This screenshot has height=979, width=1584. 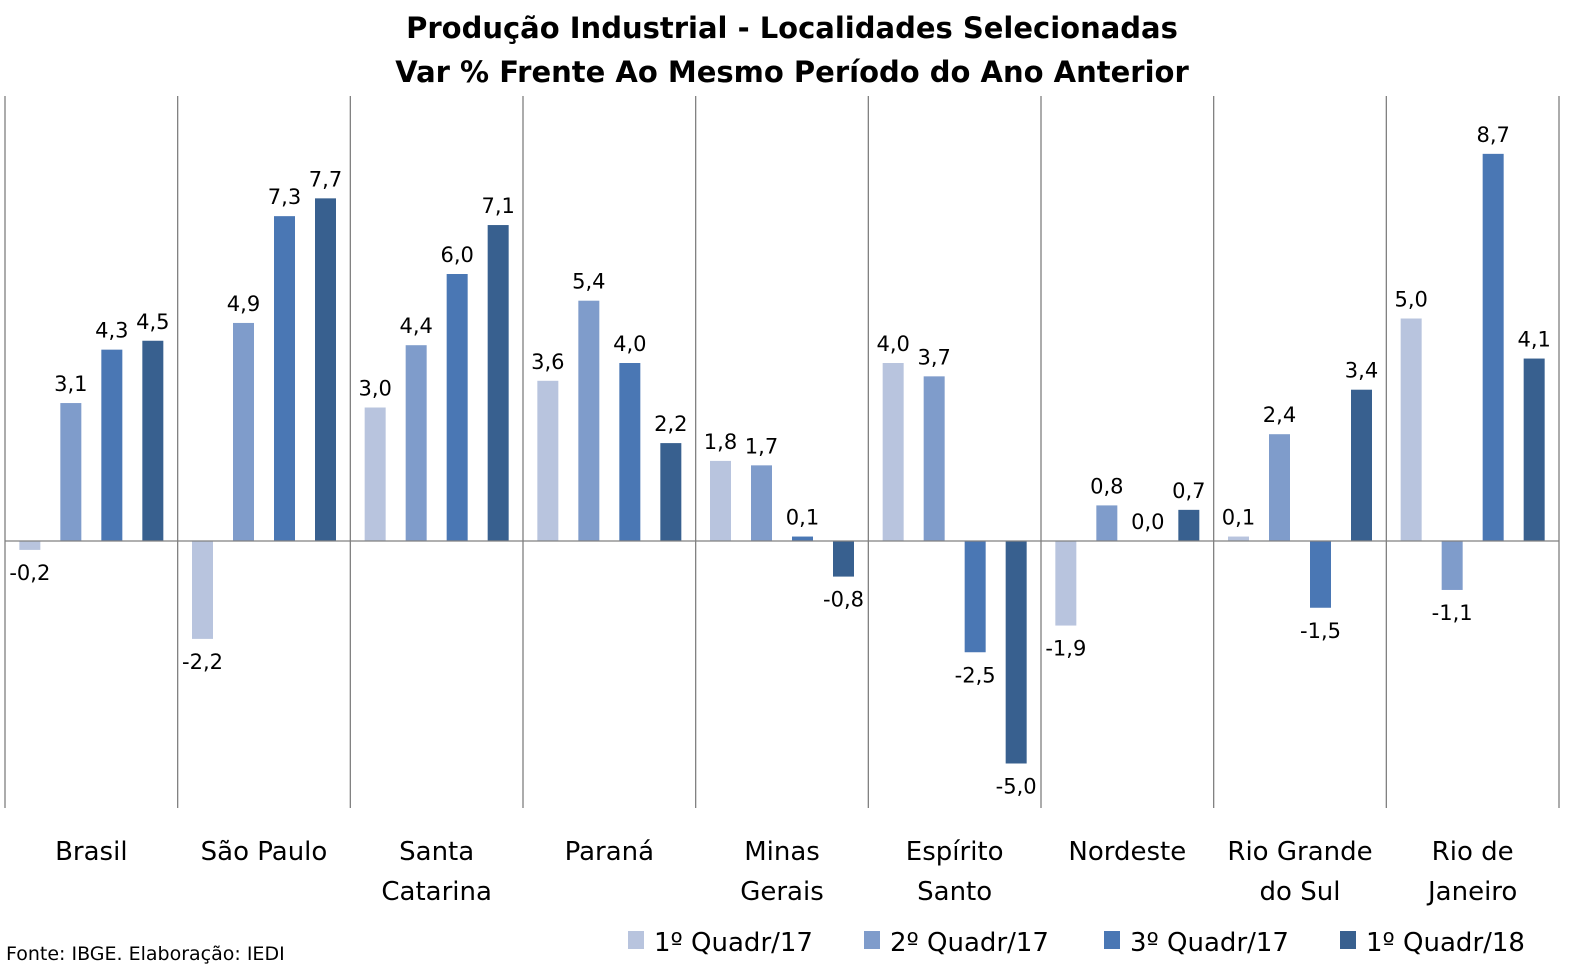 I want to click on legend-label: 1º Quadr/17, so click(x=733, y=943).